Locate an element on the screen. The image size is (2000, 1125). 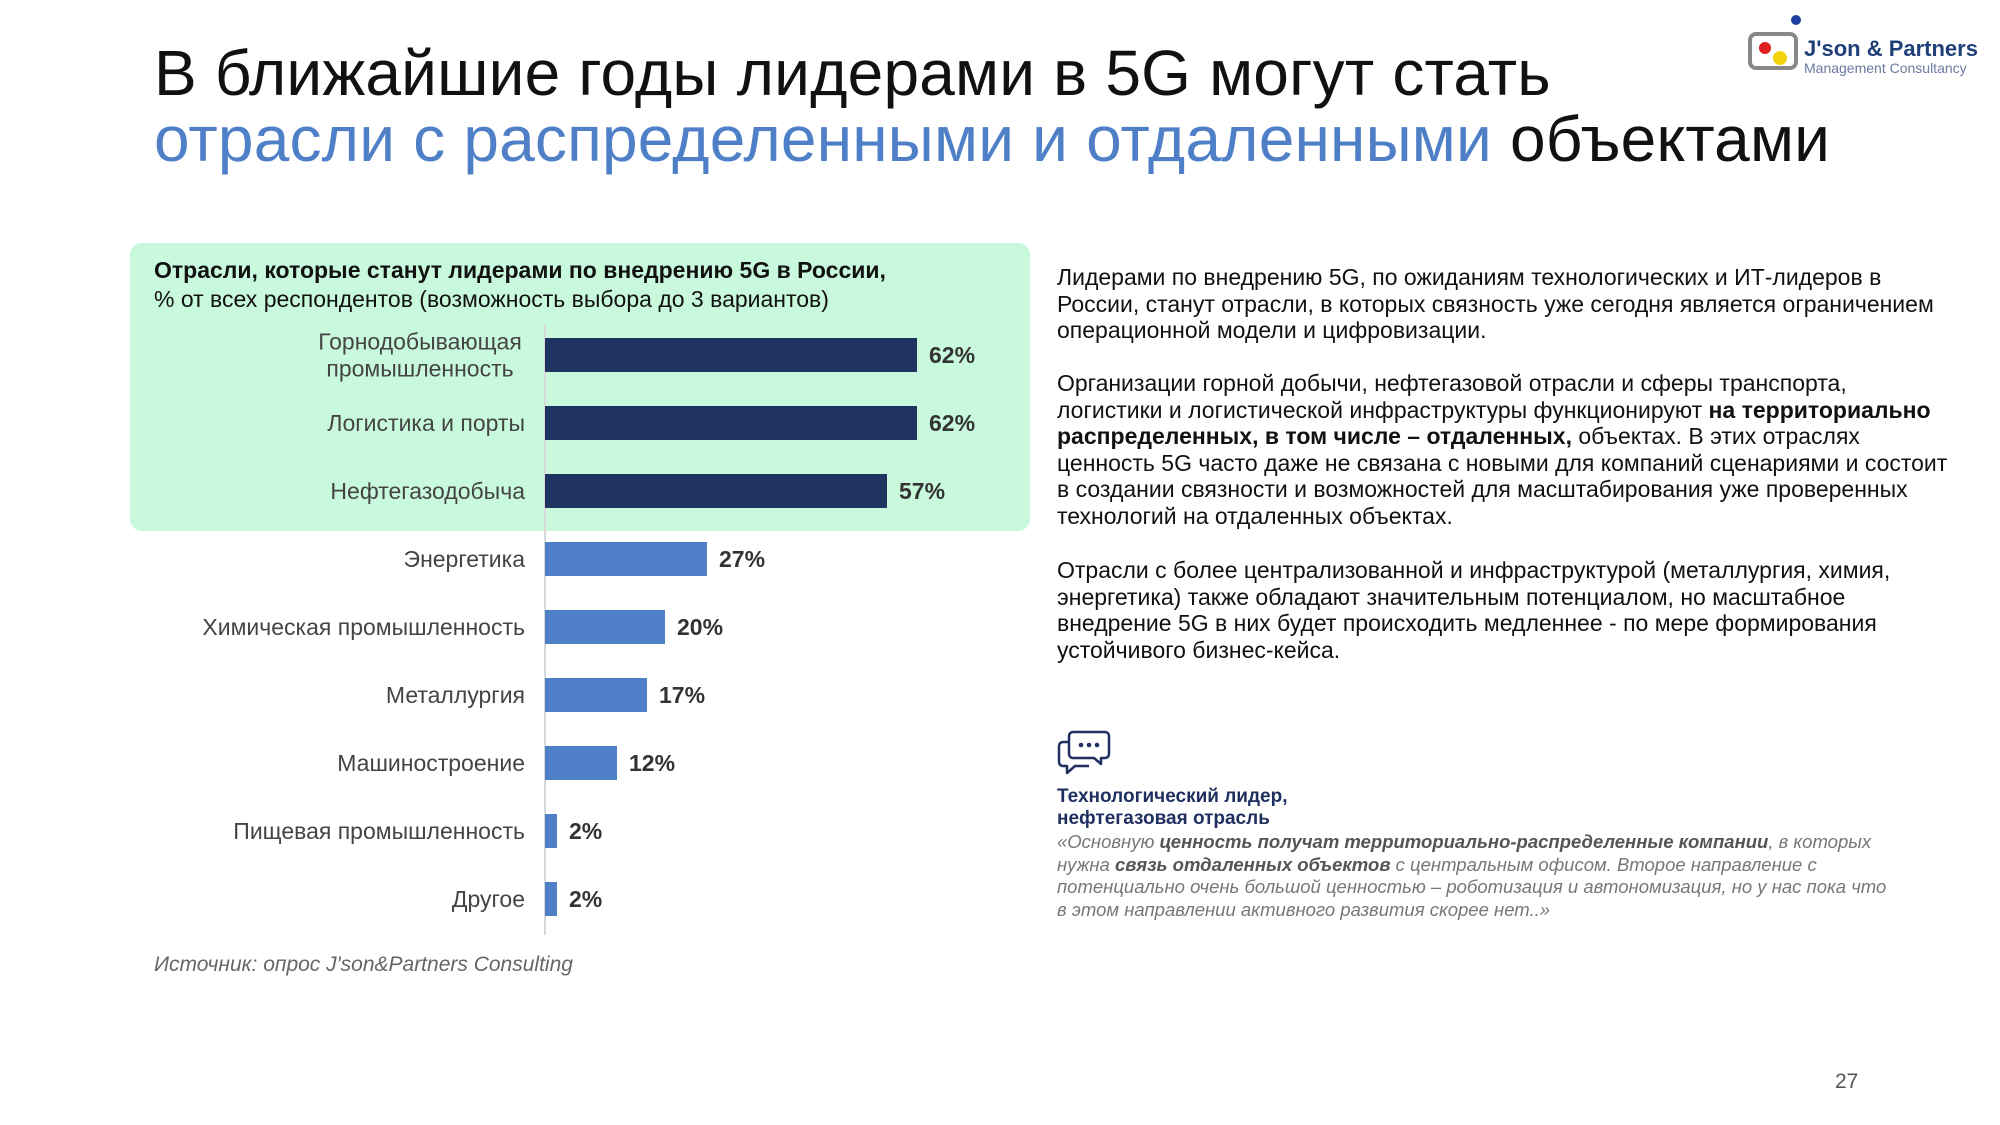
category-label: Пищевая промышленность is located at coordinates (379, 831).